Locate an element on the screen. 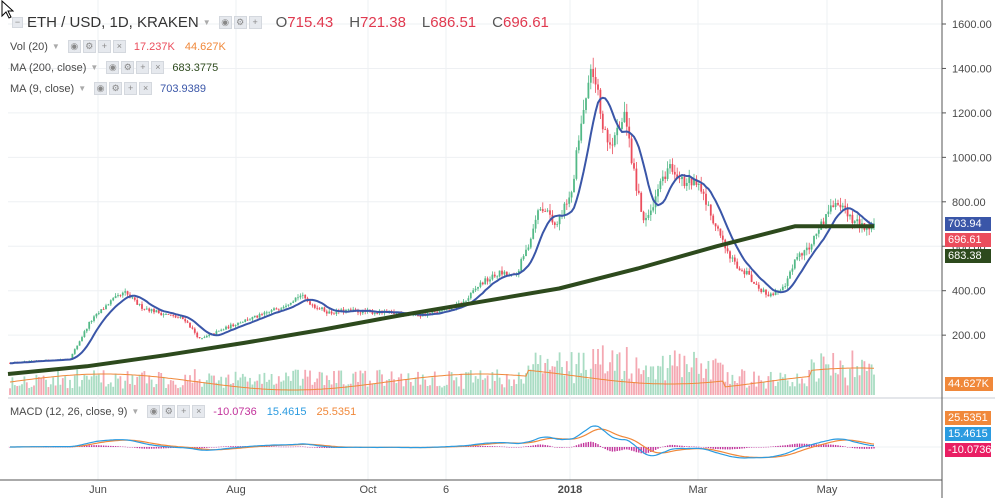 This screenshot has height=498, width=995. ma9-label: MA (9, close) is located at coordinates (42, 88).